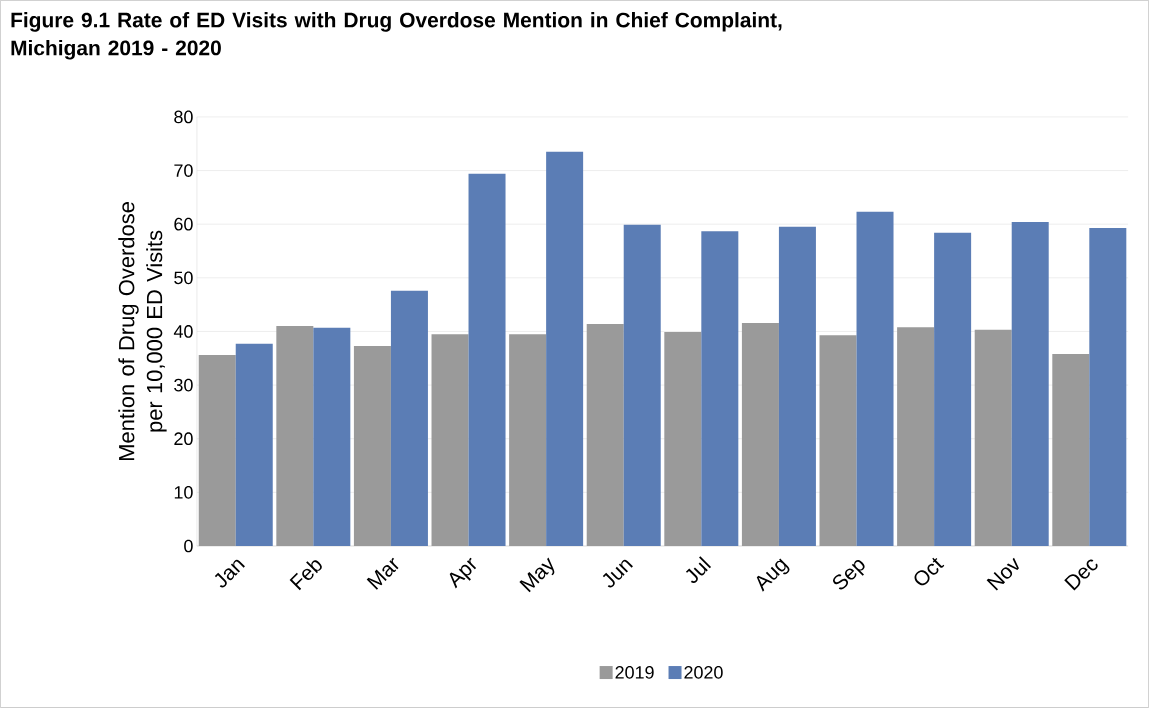 This screenshot has height=708, width=1149. I want to click on y-tick-label: 0, so click(188, 546).